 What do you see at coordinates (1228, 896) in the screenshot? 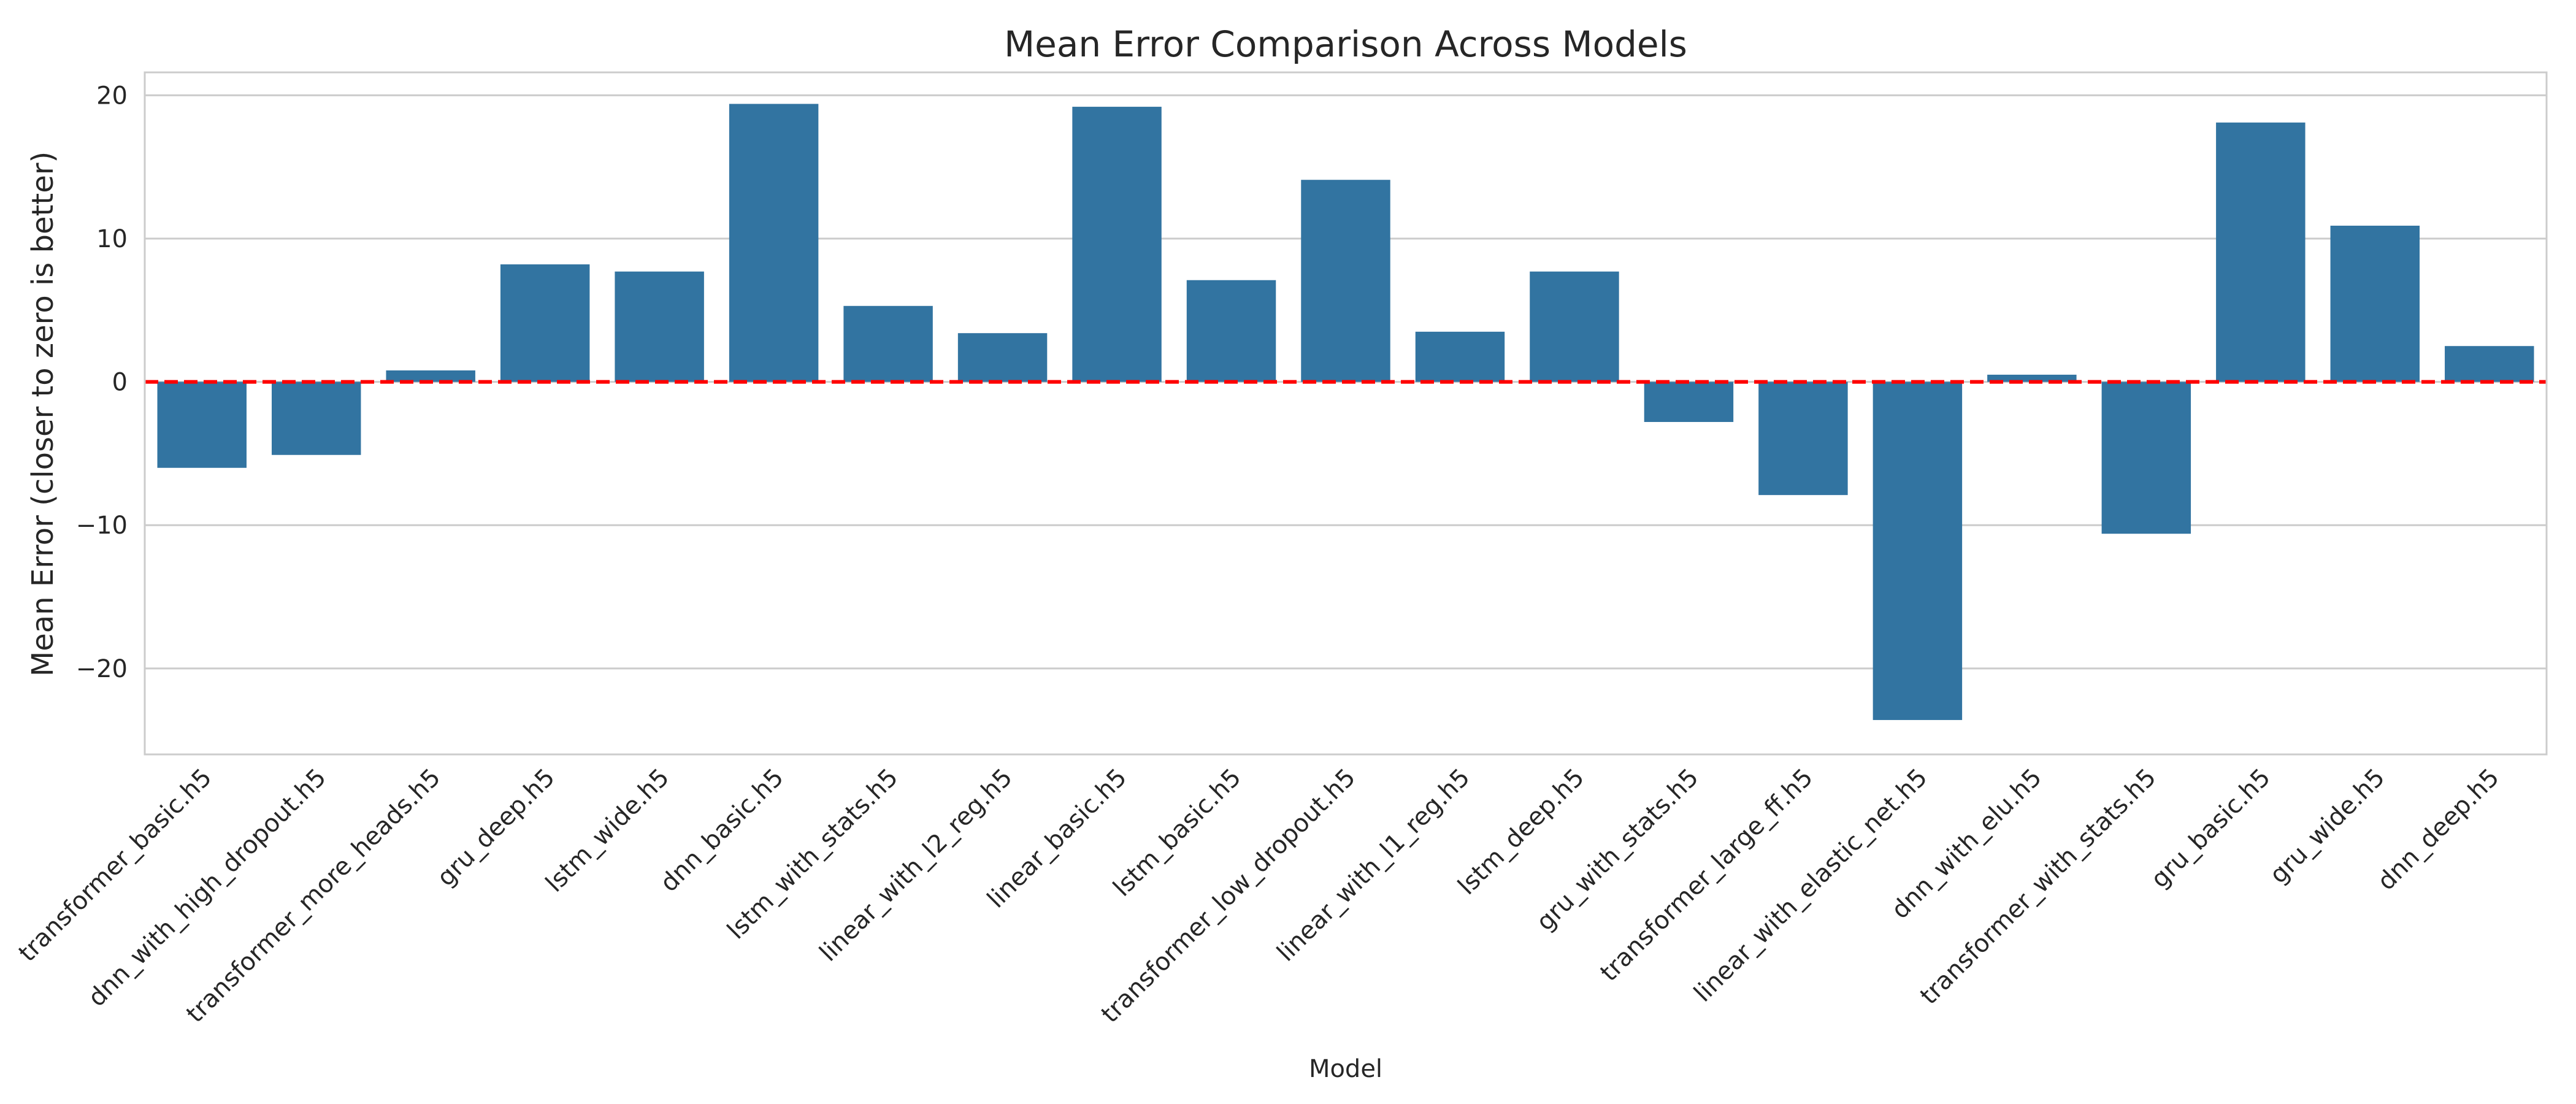
I see `x-tick-label: transformer_low_dropout.h5` at bounding box center [1228, 896].